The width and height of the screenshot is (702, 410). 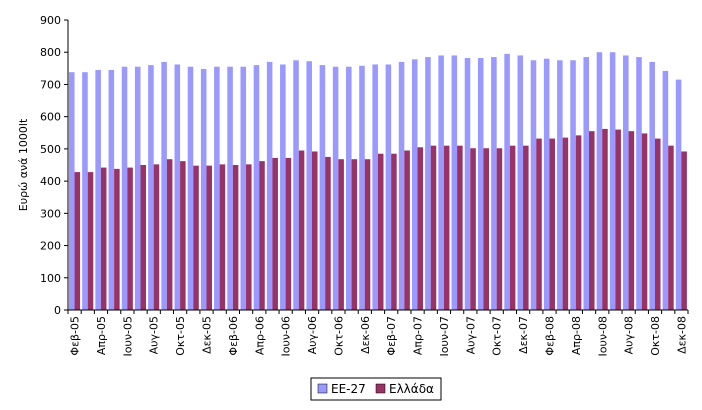 What do you see at coordinates (127, 336) in the screenshot?
I see `x-tick-label: Ιουν-05` at bounding box center [127, 336].